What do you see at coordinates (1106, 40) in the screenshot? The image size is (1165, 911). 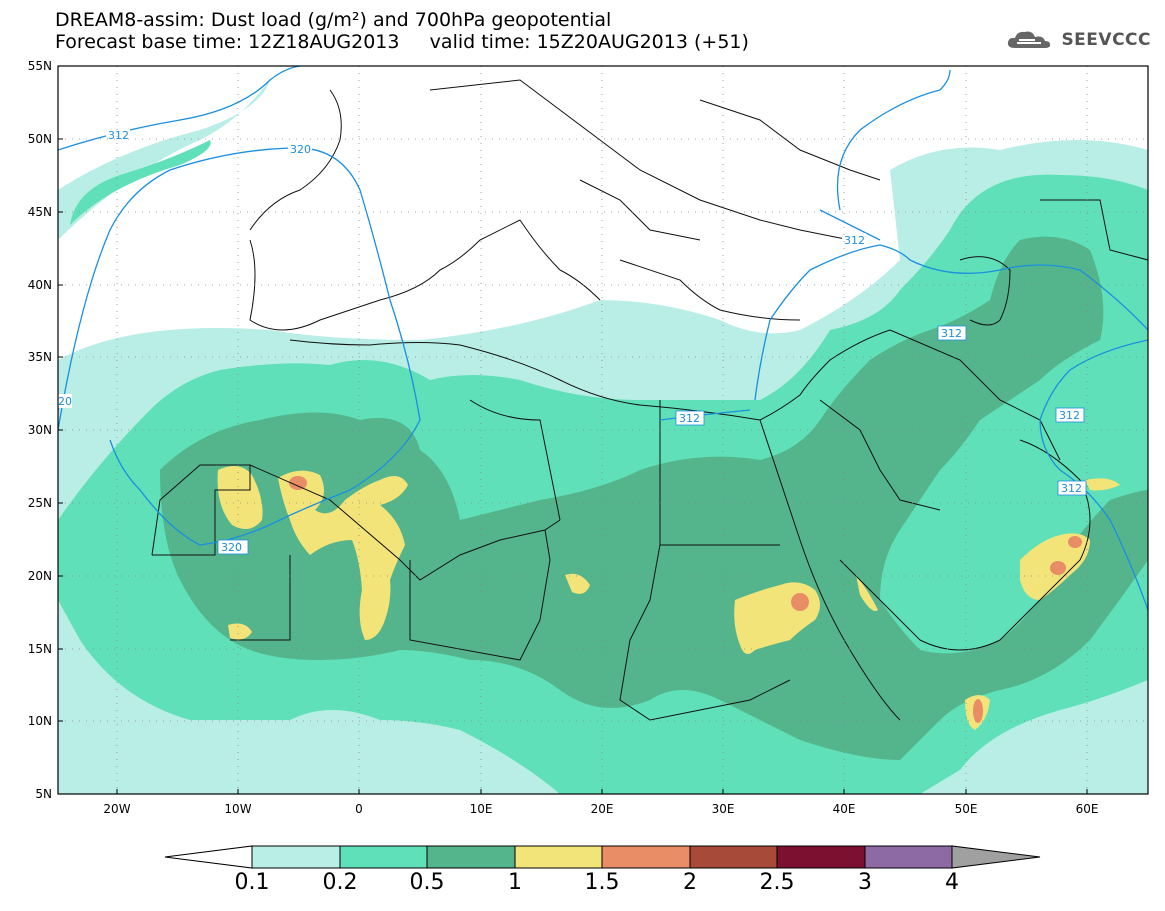 I see `logo-text: SEEVCCC` at bounding box center [1106, 40].